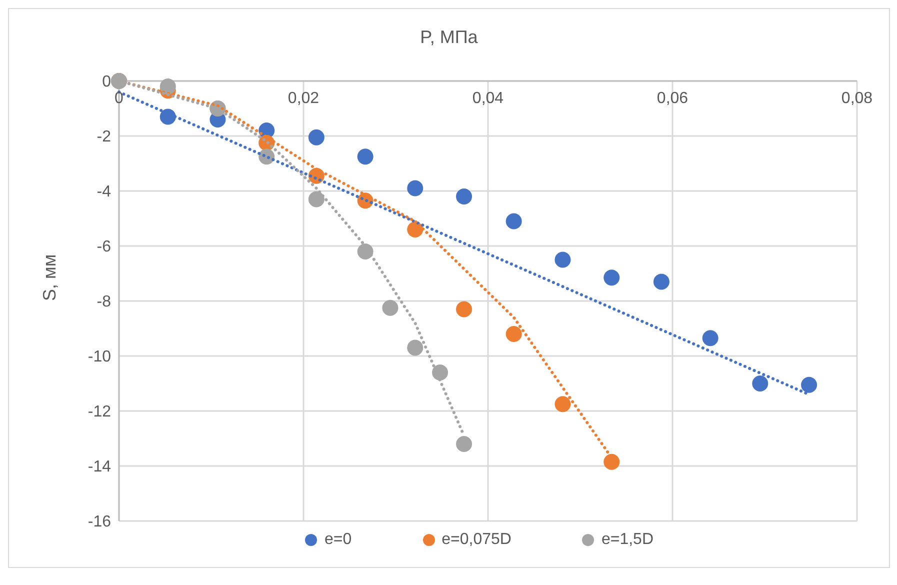 The image size is (897, 585). What do you see at coordinates (337, 540) in the screenshot?
I see `legend-label: e=0` at bounding box center [337, 540].